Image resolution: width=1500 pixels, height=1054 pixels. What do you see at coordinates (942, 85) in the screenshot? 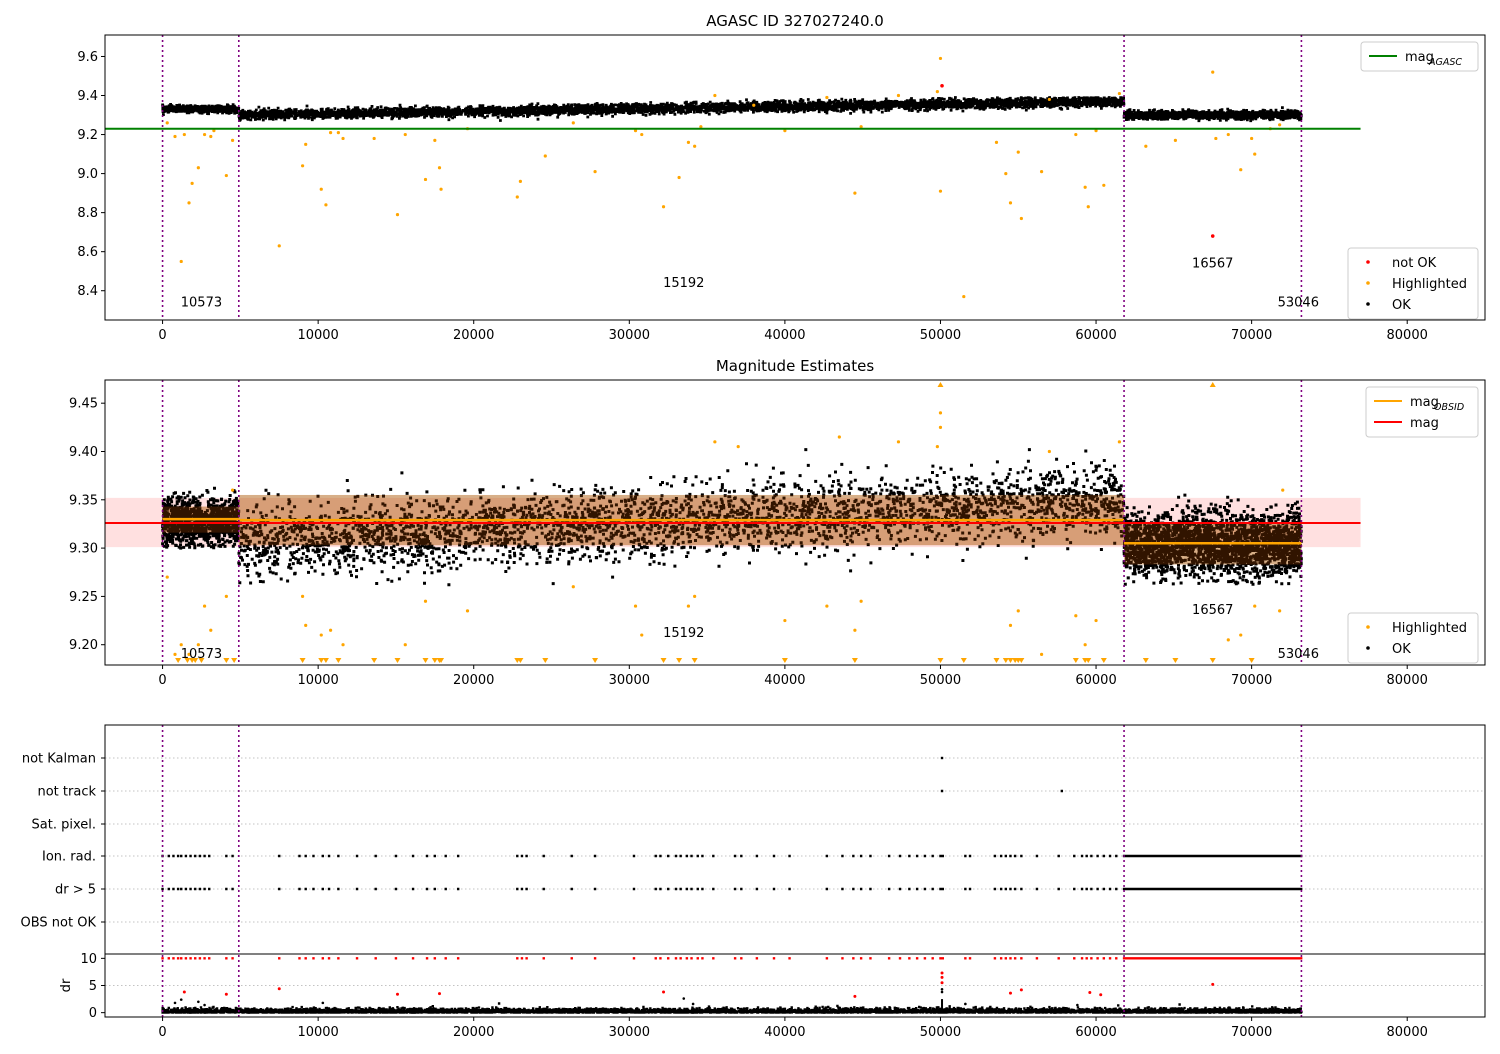
I see `not-ok-point` at bounding box center [942, 85].